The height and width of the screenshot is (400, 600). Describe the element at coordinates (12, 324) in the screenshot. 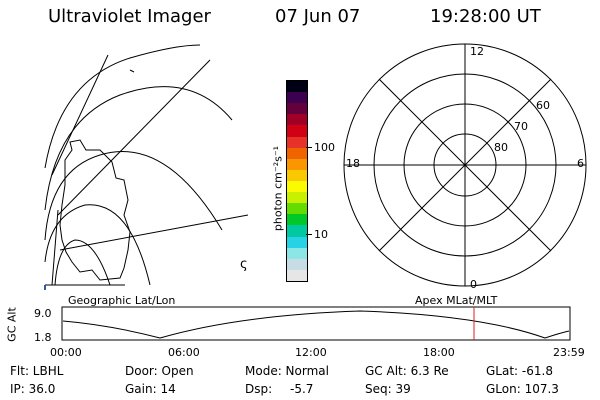

I see `timeline-y-label: GC Alt` at that location.